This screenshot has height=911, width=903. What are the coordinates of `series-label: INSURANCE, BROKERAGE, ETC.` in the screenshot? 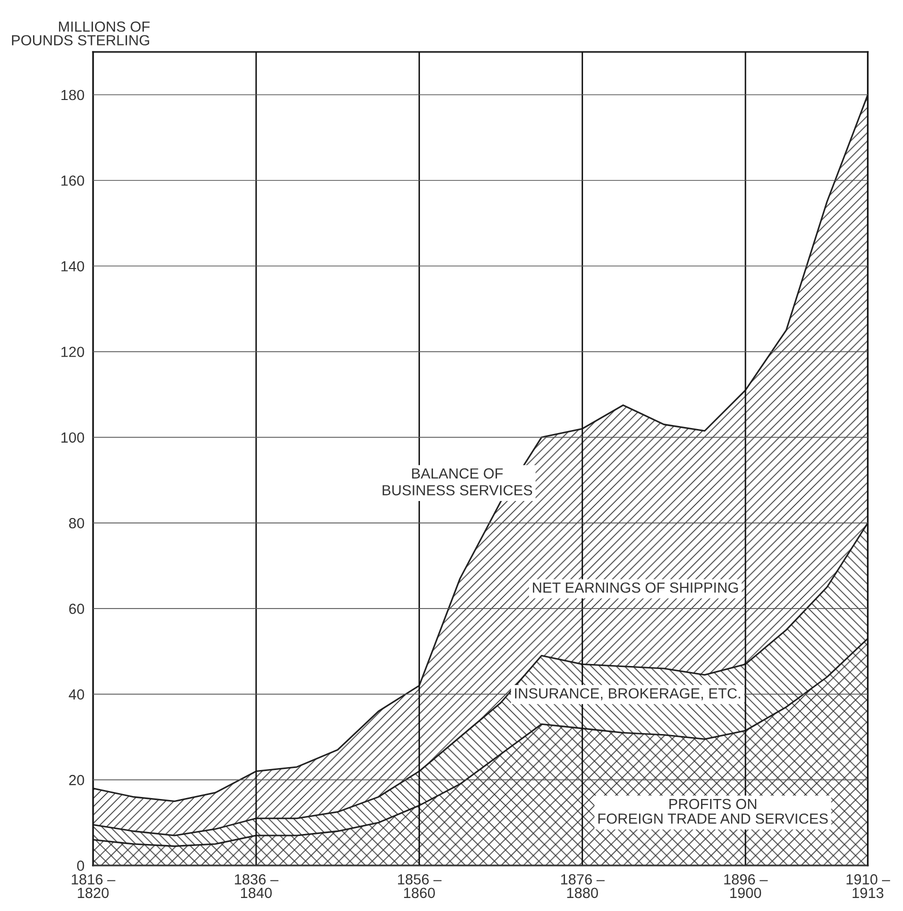 It's located at (627, 694).